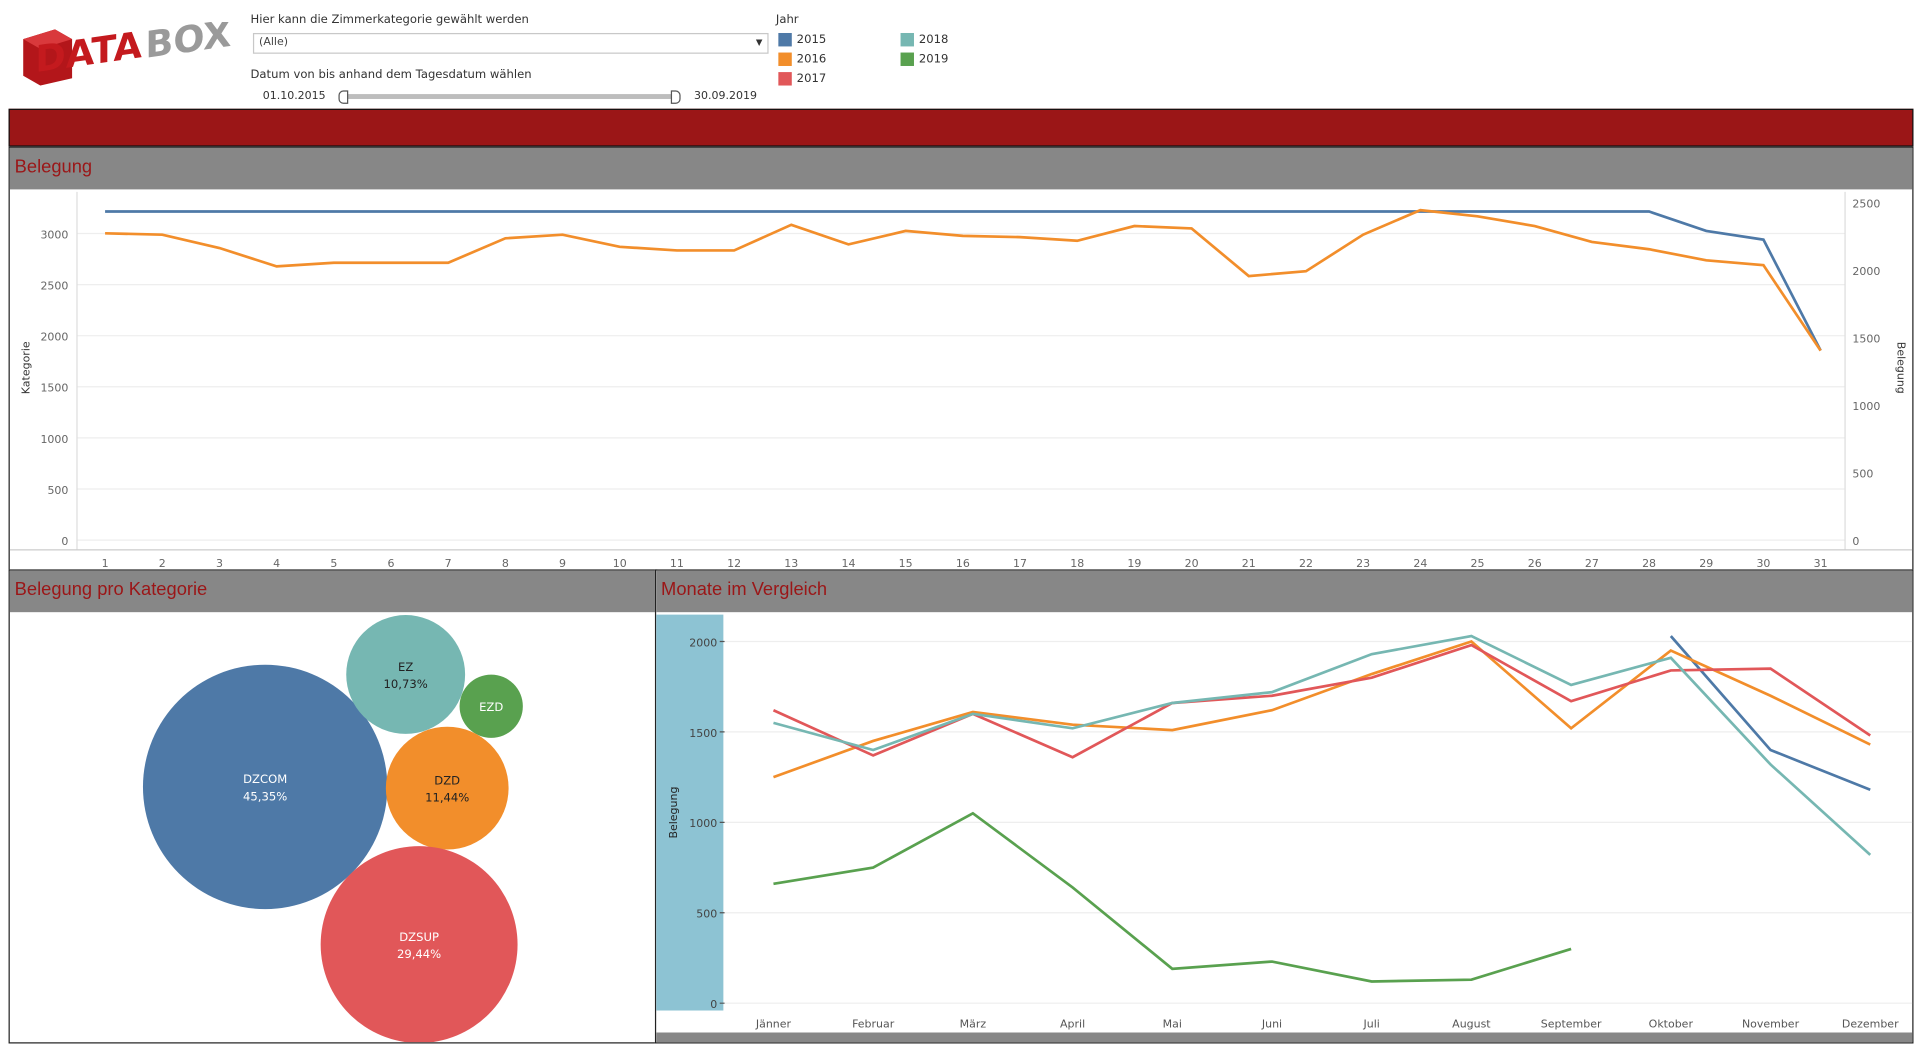 The width and height of the screenshot is (1916, 1047). What do you see at coordinates (811, 79) in the screenshot?
I see `legend-label: 2017` at bounding box center [811, 79].